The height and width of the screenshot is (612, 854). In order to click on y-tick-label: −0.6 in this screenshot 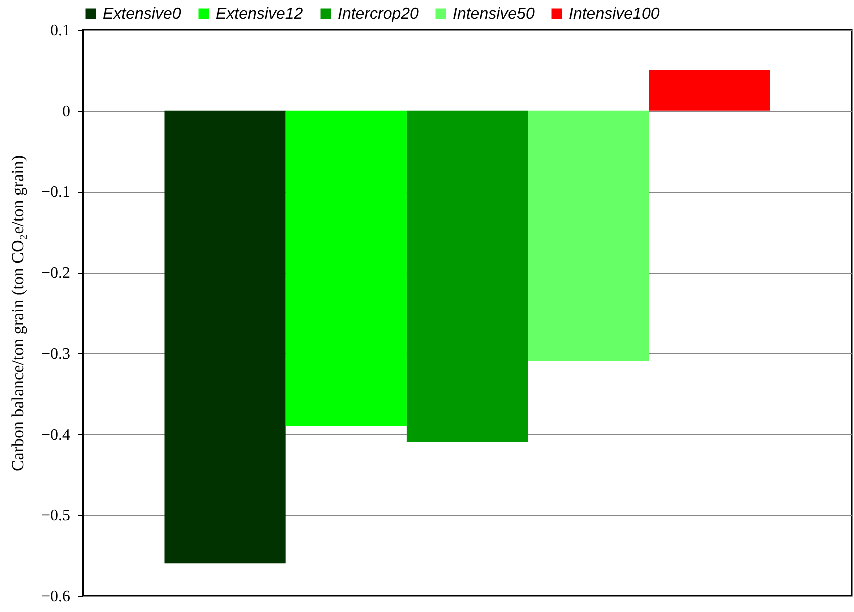, I will do `click(55, 597)`.